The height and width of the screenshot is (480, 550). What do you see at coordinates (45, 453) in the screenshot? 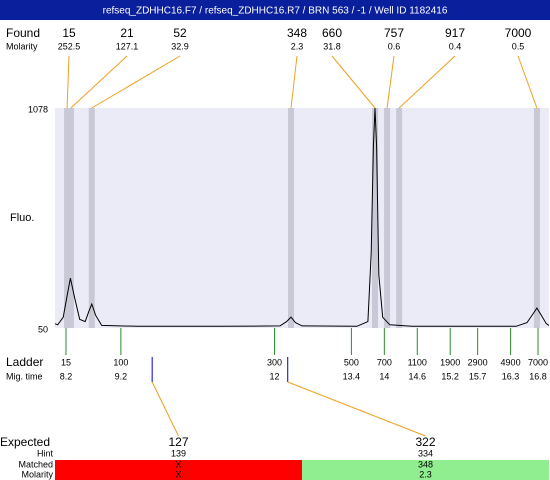
I see `hint-label: Hint` at bounding box center [45, 453].